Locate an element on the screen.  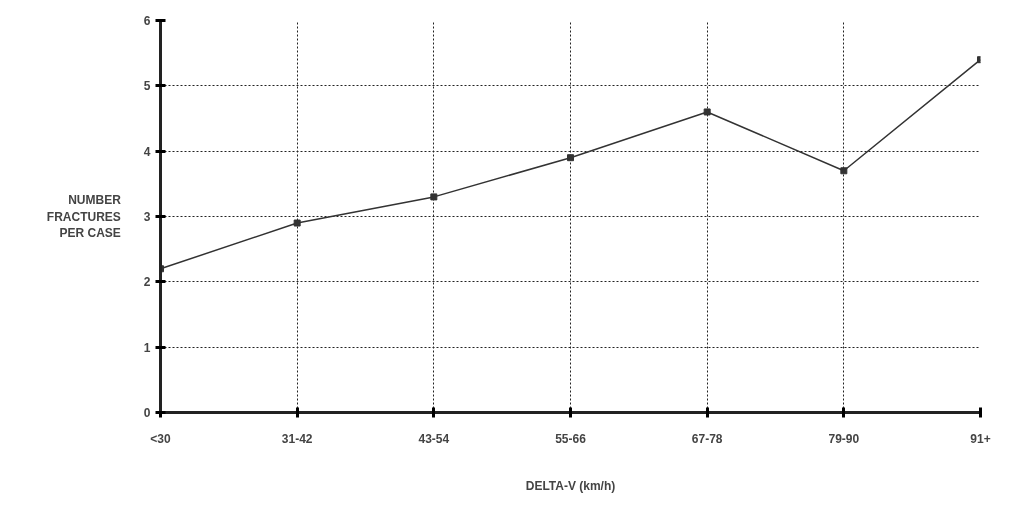
y-tick-label: 1 is located at coordinates (147, 347).